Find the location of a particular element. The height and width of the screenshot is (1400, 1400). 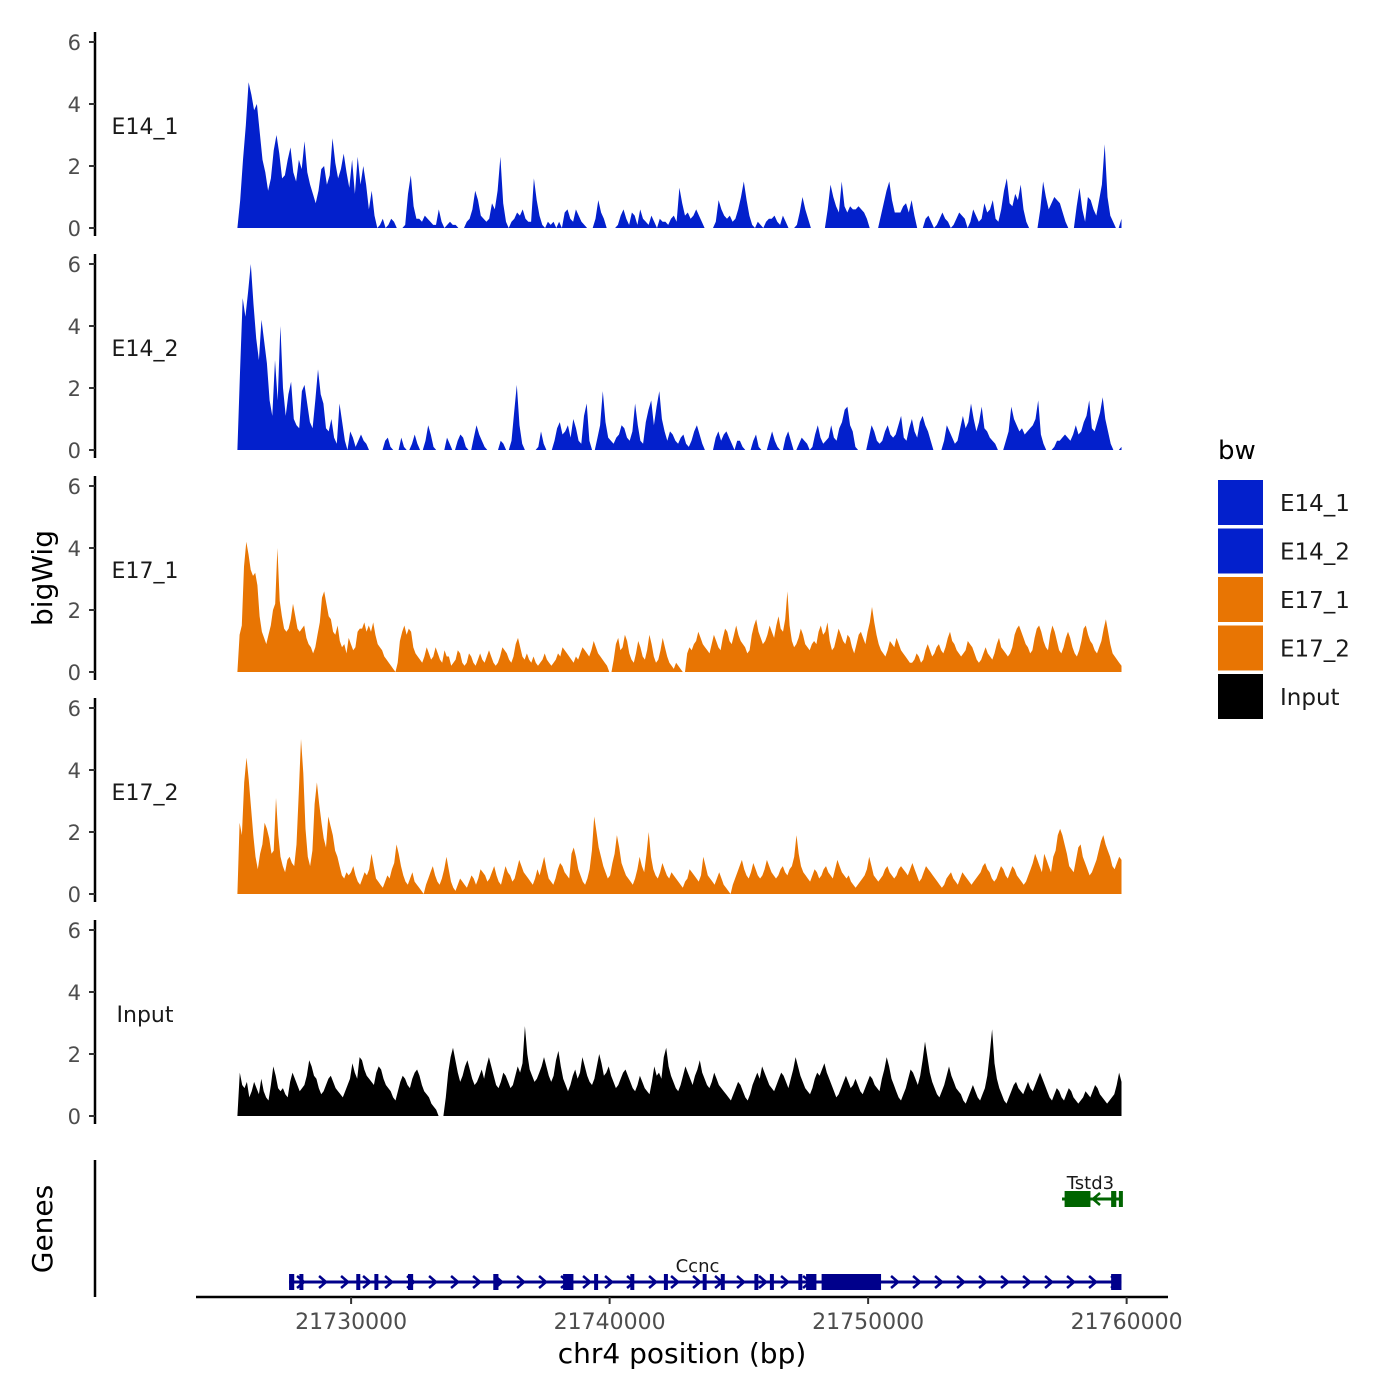

gene-Tstd3: Tstd3 is located at coordinates (1092, 1190).